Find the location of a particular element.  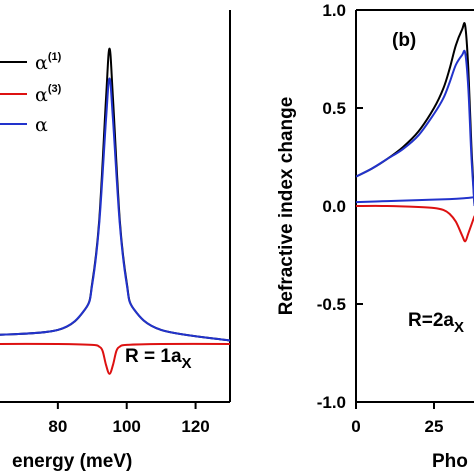

panel-a-x-ticks: 80 100 120 is located at coordinates (129, 419).